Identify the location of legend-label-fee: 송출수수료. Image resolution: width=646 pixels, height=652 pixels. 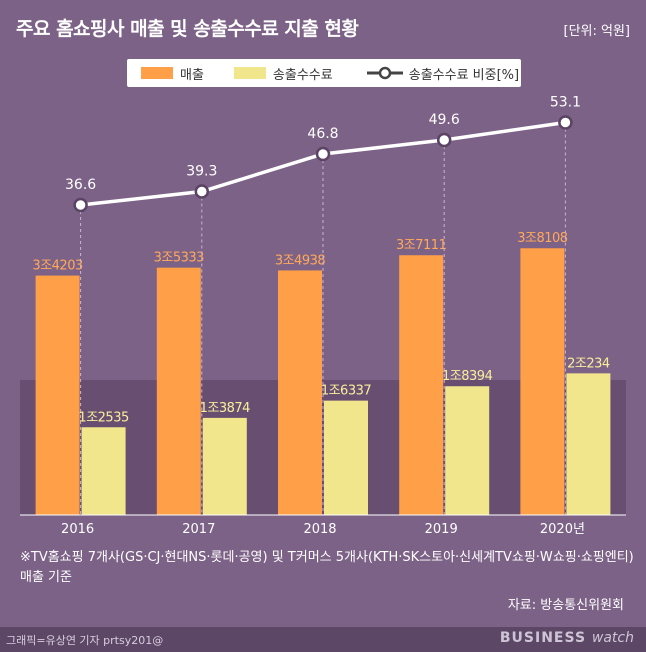
(302, 75).